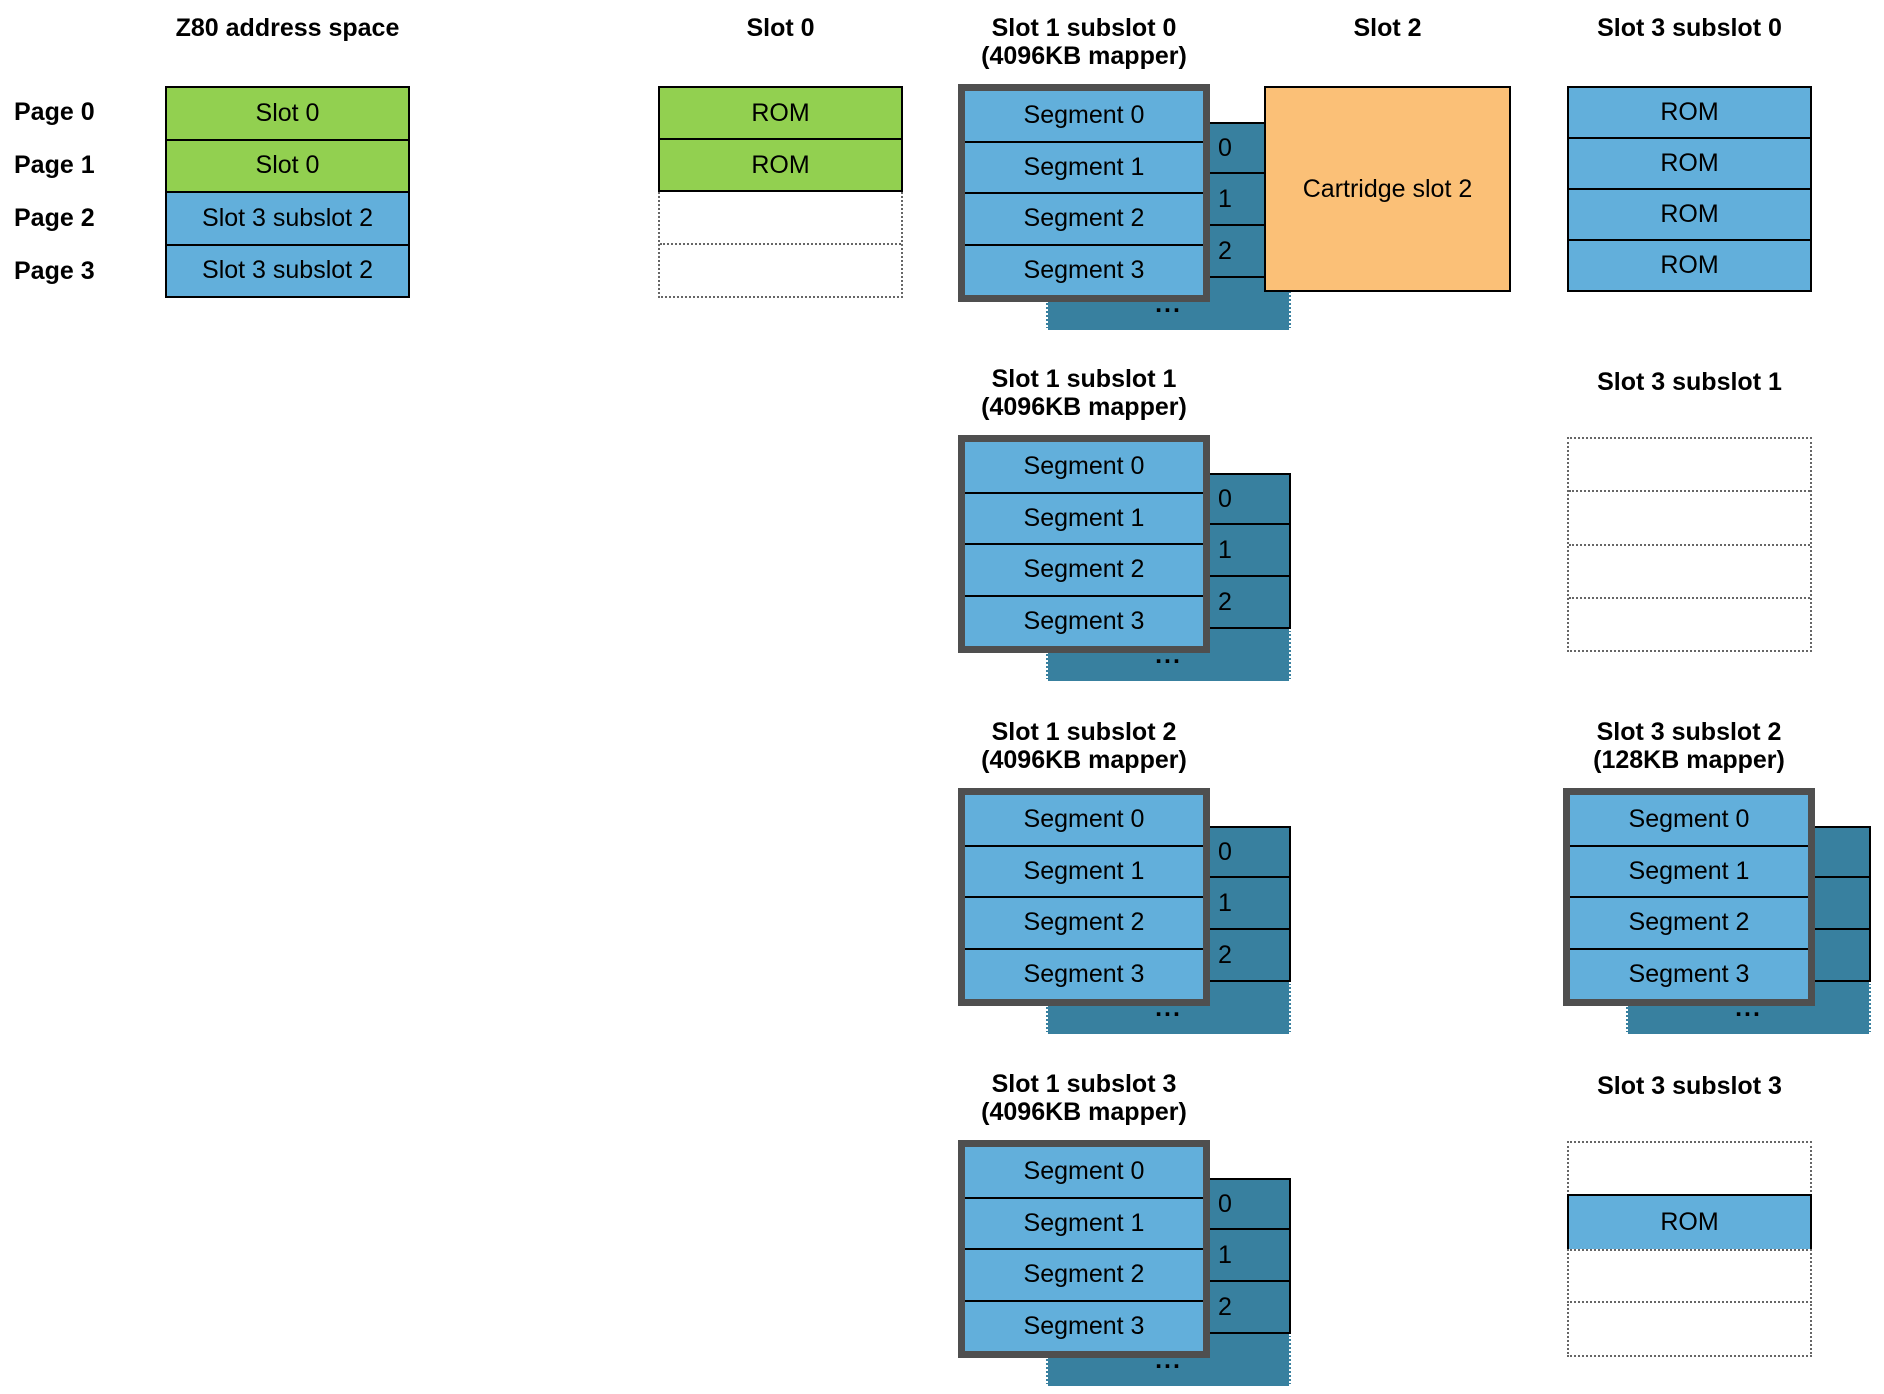 The image size is (1884, 1394). I want to click on group-title: Slot 1 subslot 1, so click(1084, 379).